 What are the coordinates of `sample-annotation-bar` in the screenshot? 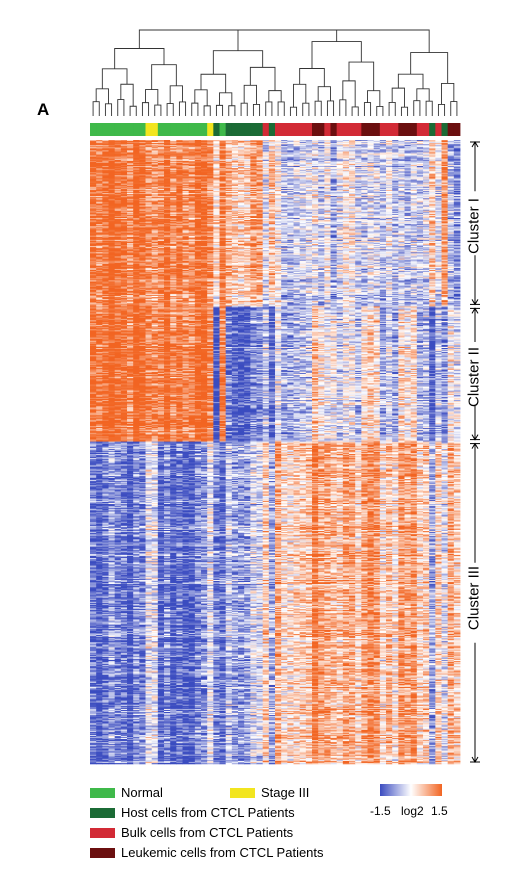 It's located at (275, 129).